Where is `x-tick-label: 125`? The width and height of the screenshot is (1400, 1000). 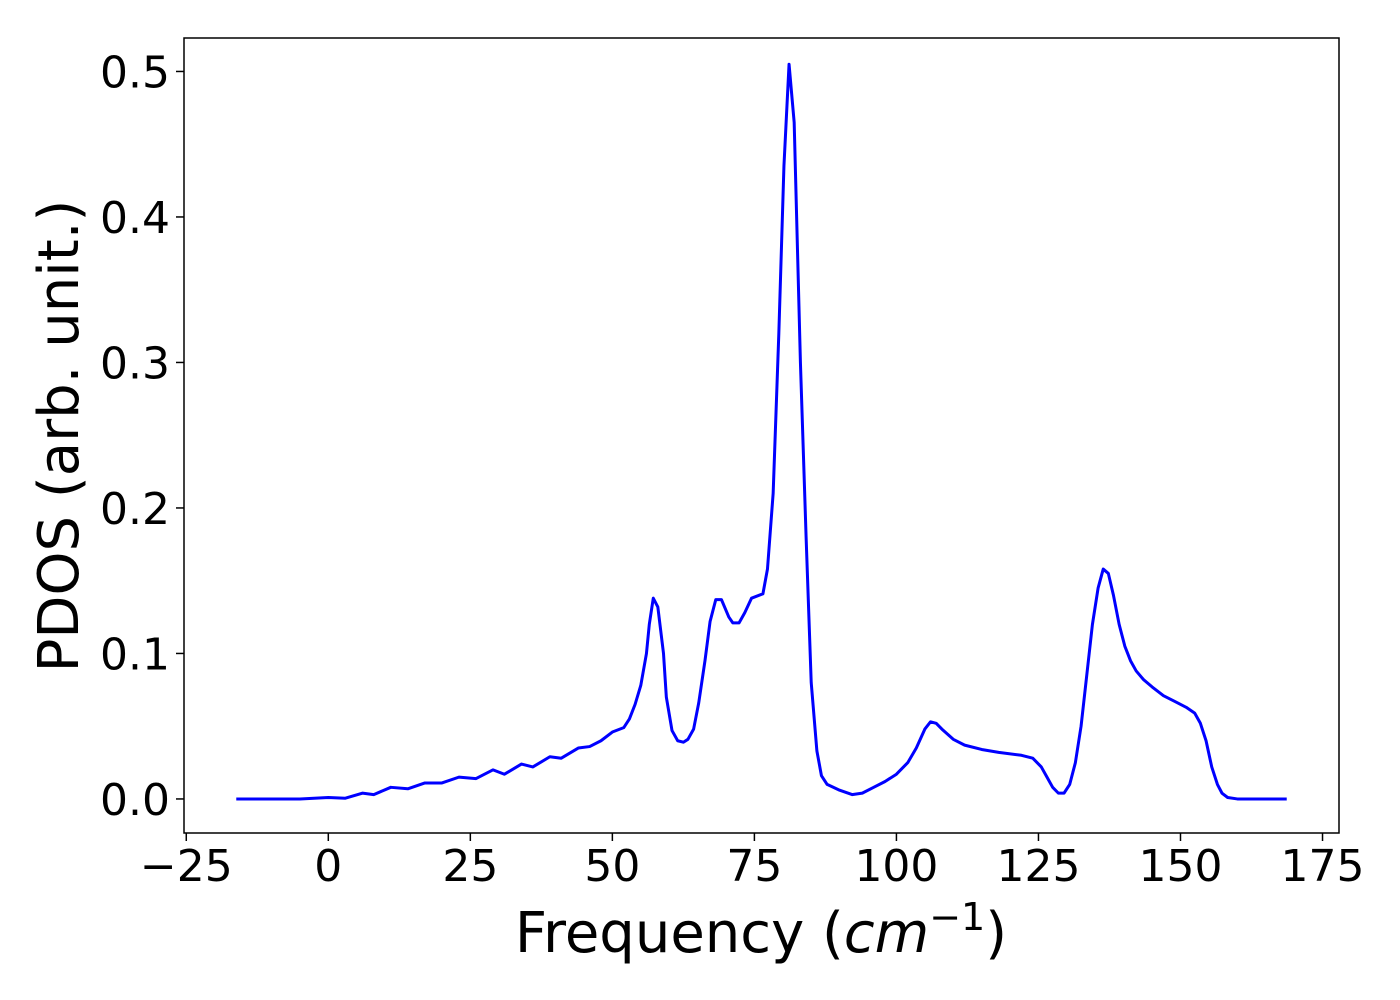
x-tick-label: 125 is located at coordinates (1038, 866).